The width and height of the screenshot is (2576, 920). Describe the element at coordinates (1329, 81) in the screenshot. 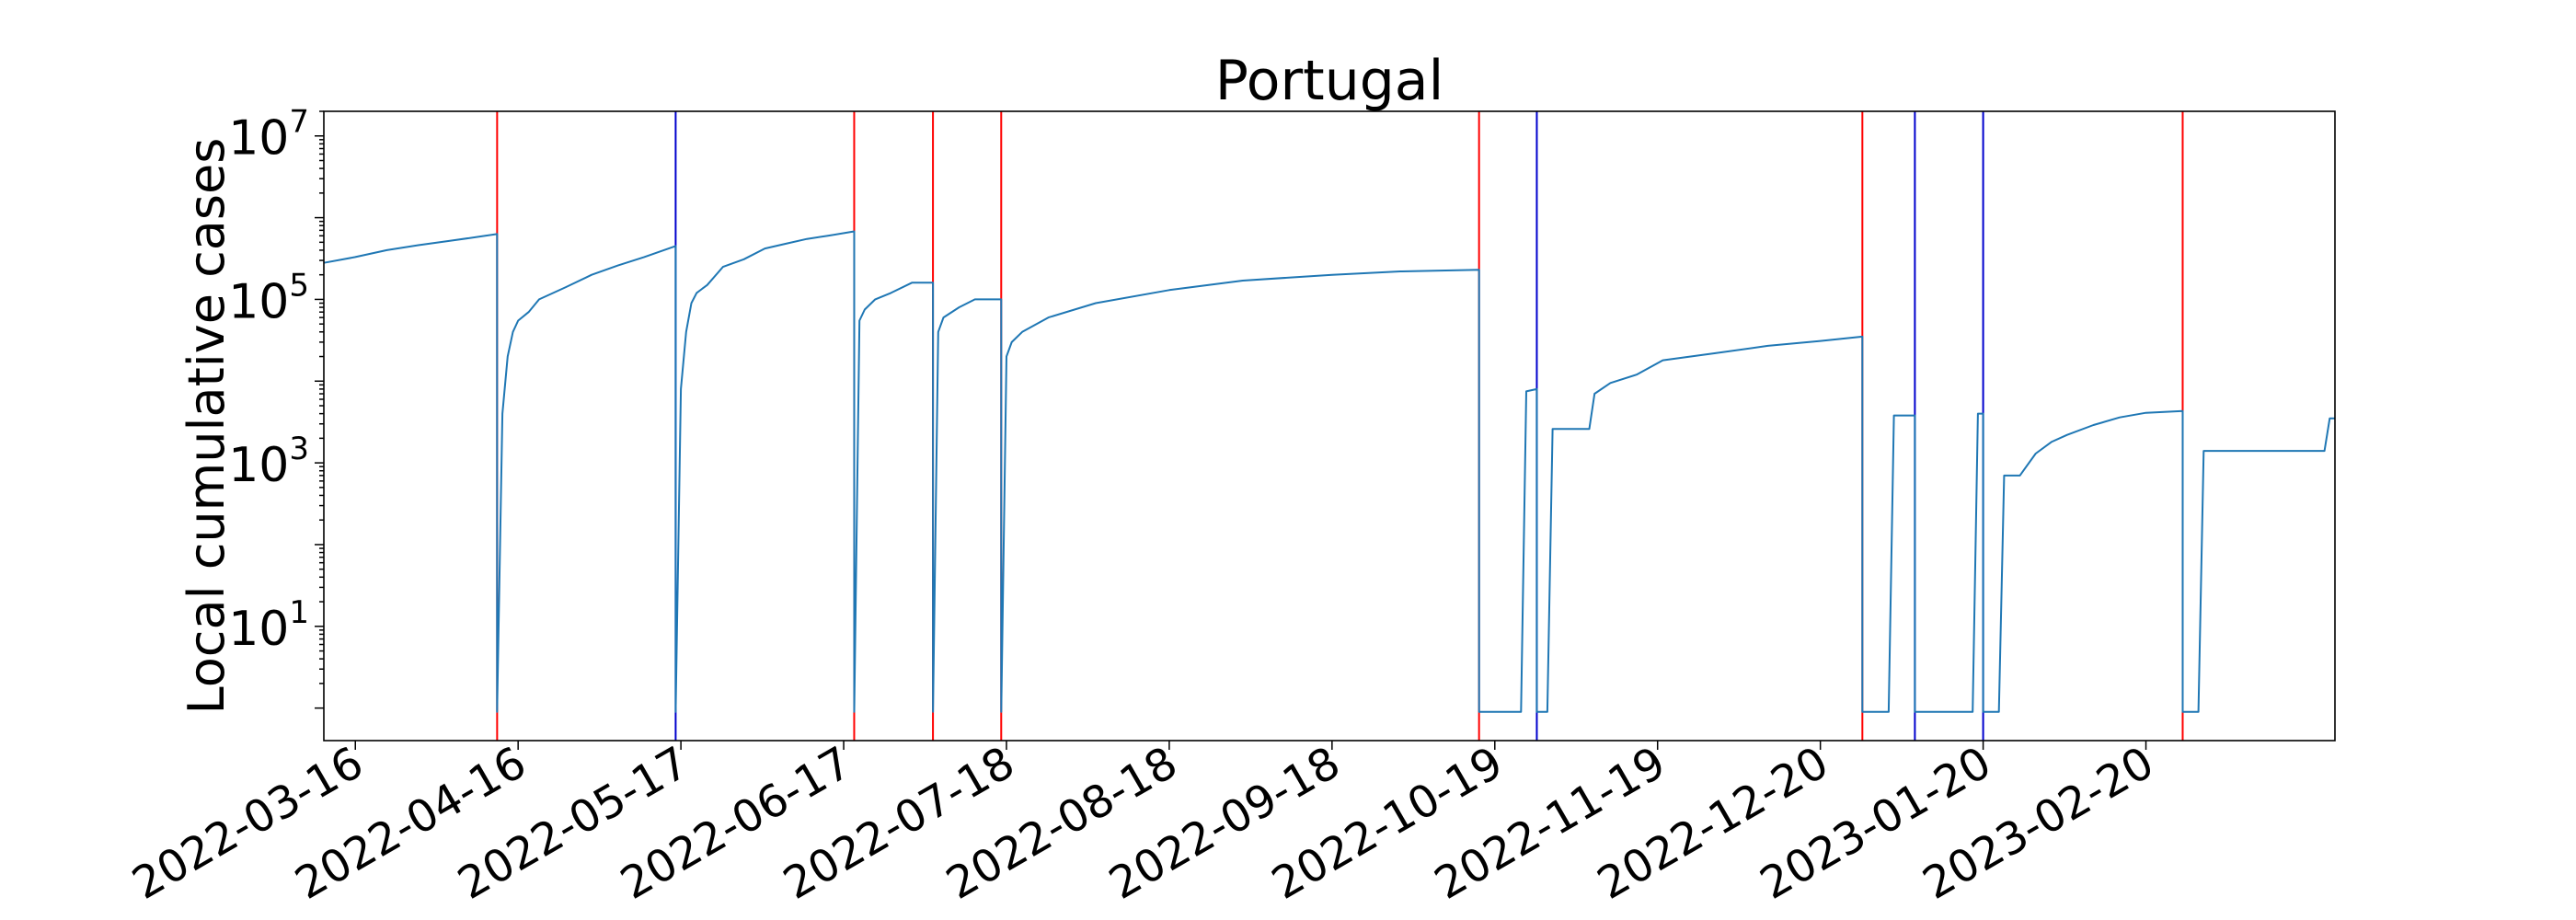

I see `chart-title: Portugal` at that location.